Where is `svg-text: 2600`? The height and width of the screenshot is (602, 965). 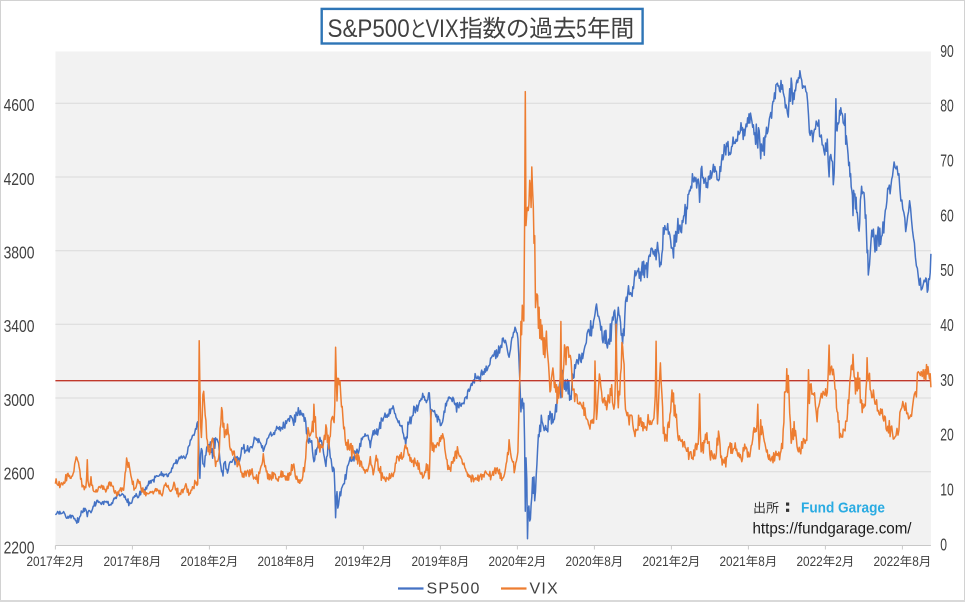
svg-text: 2600 is located at coordinates (19, 474).